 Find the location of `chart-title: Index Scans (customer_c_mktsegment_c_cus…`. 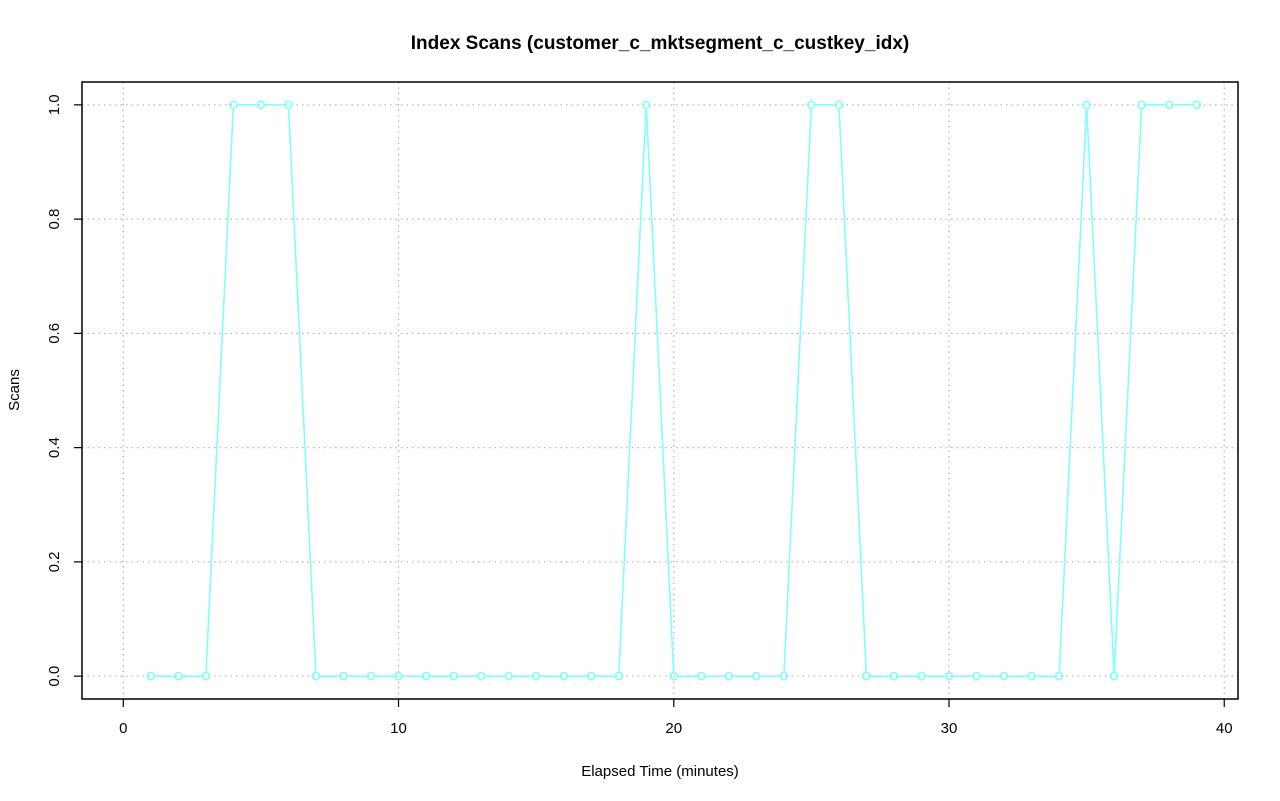

chart-title: Index Scans (customer_c_mktsegment_c_cus… is located at coordinates (660, 43).